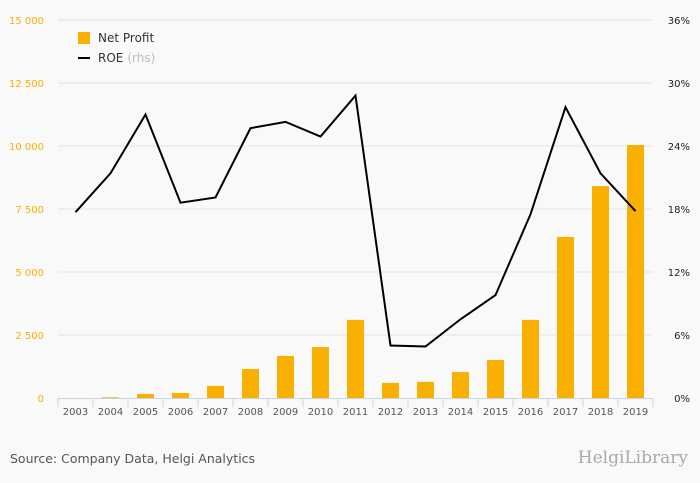  I want to click on right-tick-label: 18%, so click(679, 210).